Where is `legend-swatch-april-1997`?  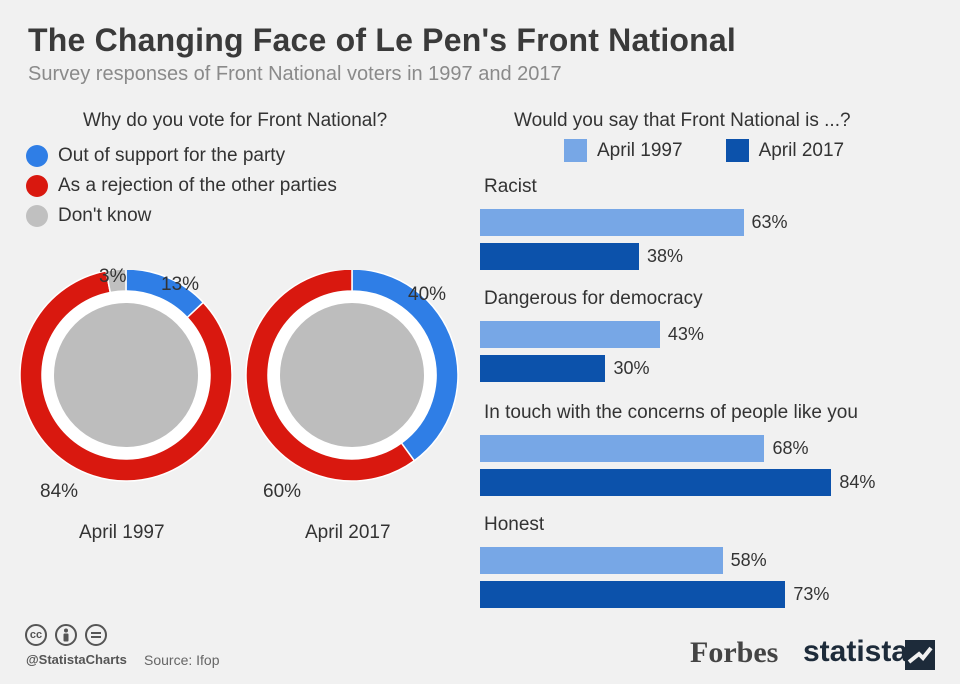 legend-swatch-april-1997 is located at coordinates (575, 150).